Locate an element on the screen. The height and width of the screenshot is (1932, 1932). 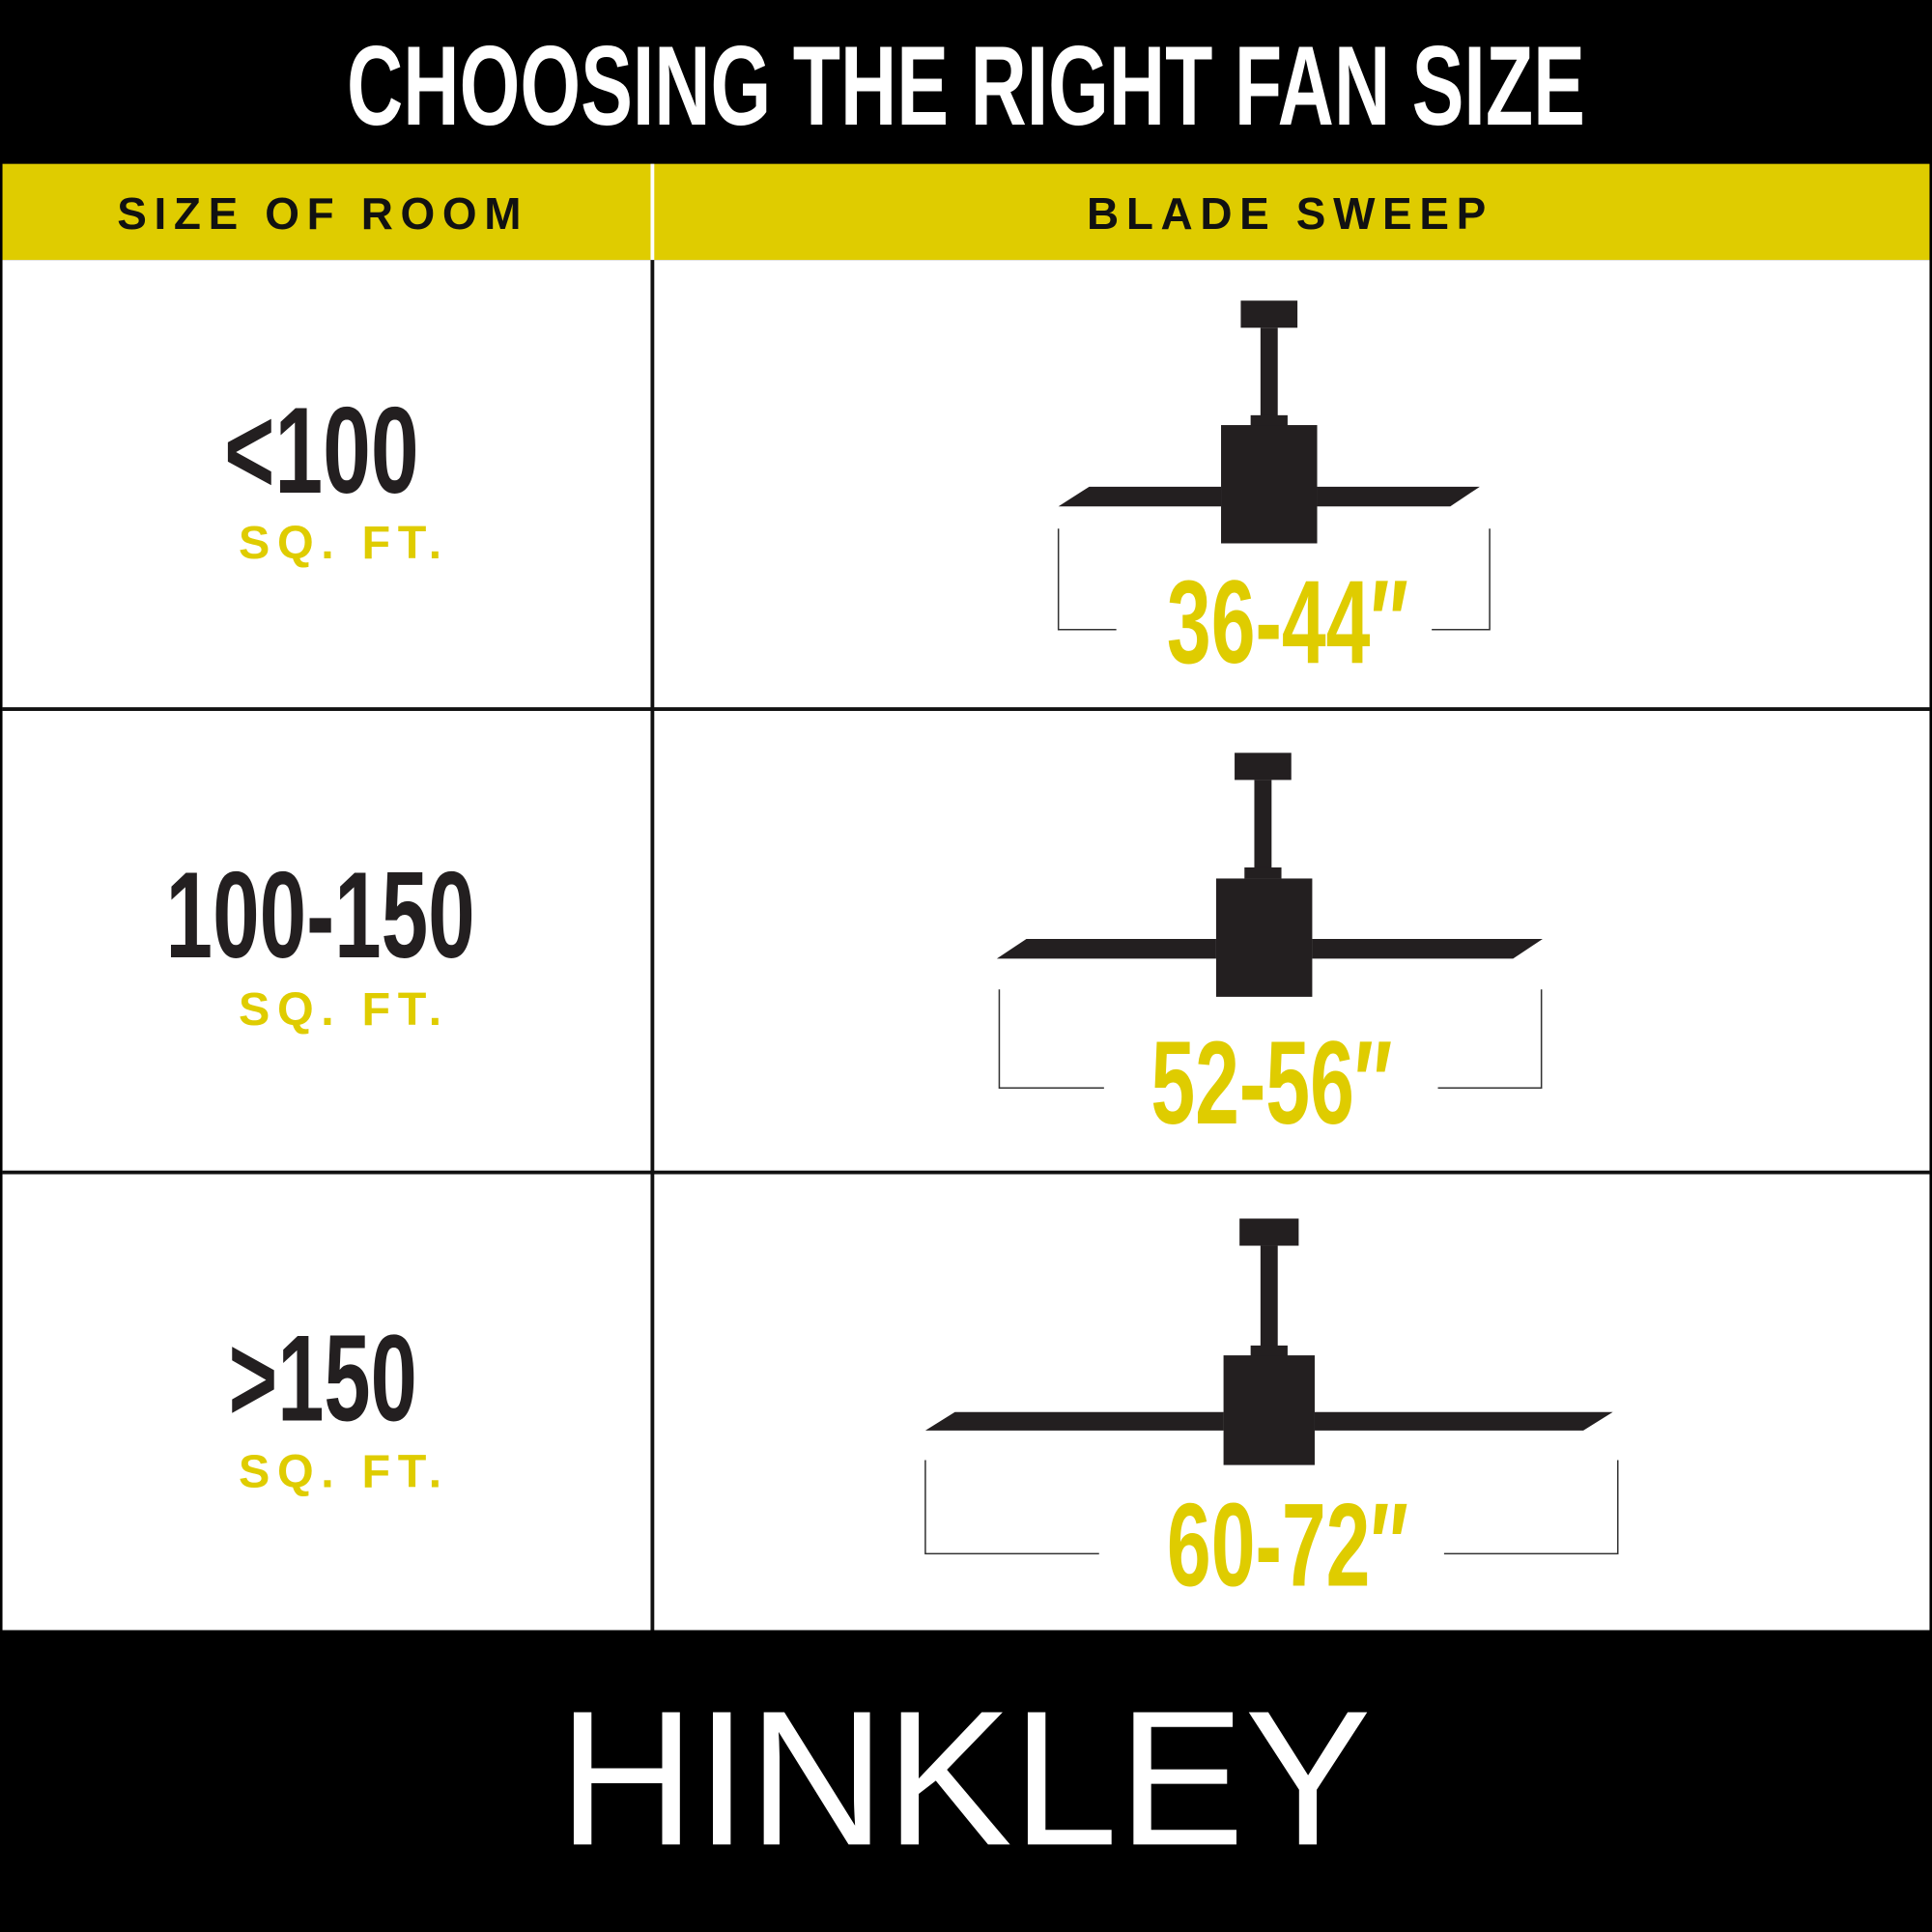
blade-sweep-value: 52-56″ is located at coordinates (1271, 1082).